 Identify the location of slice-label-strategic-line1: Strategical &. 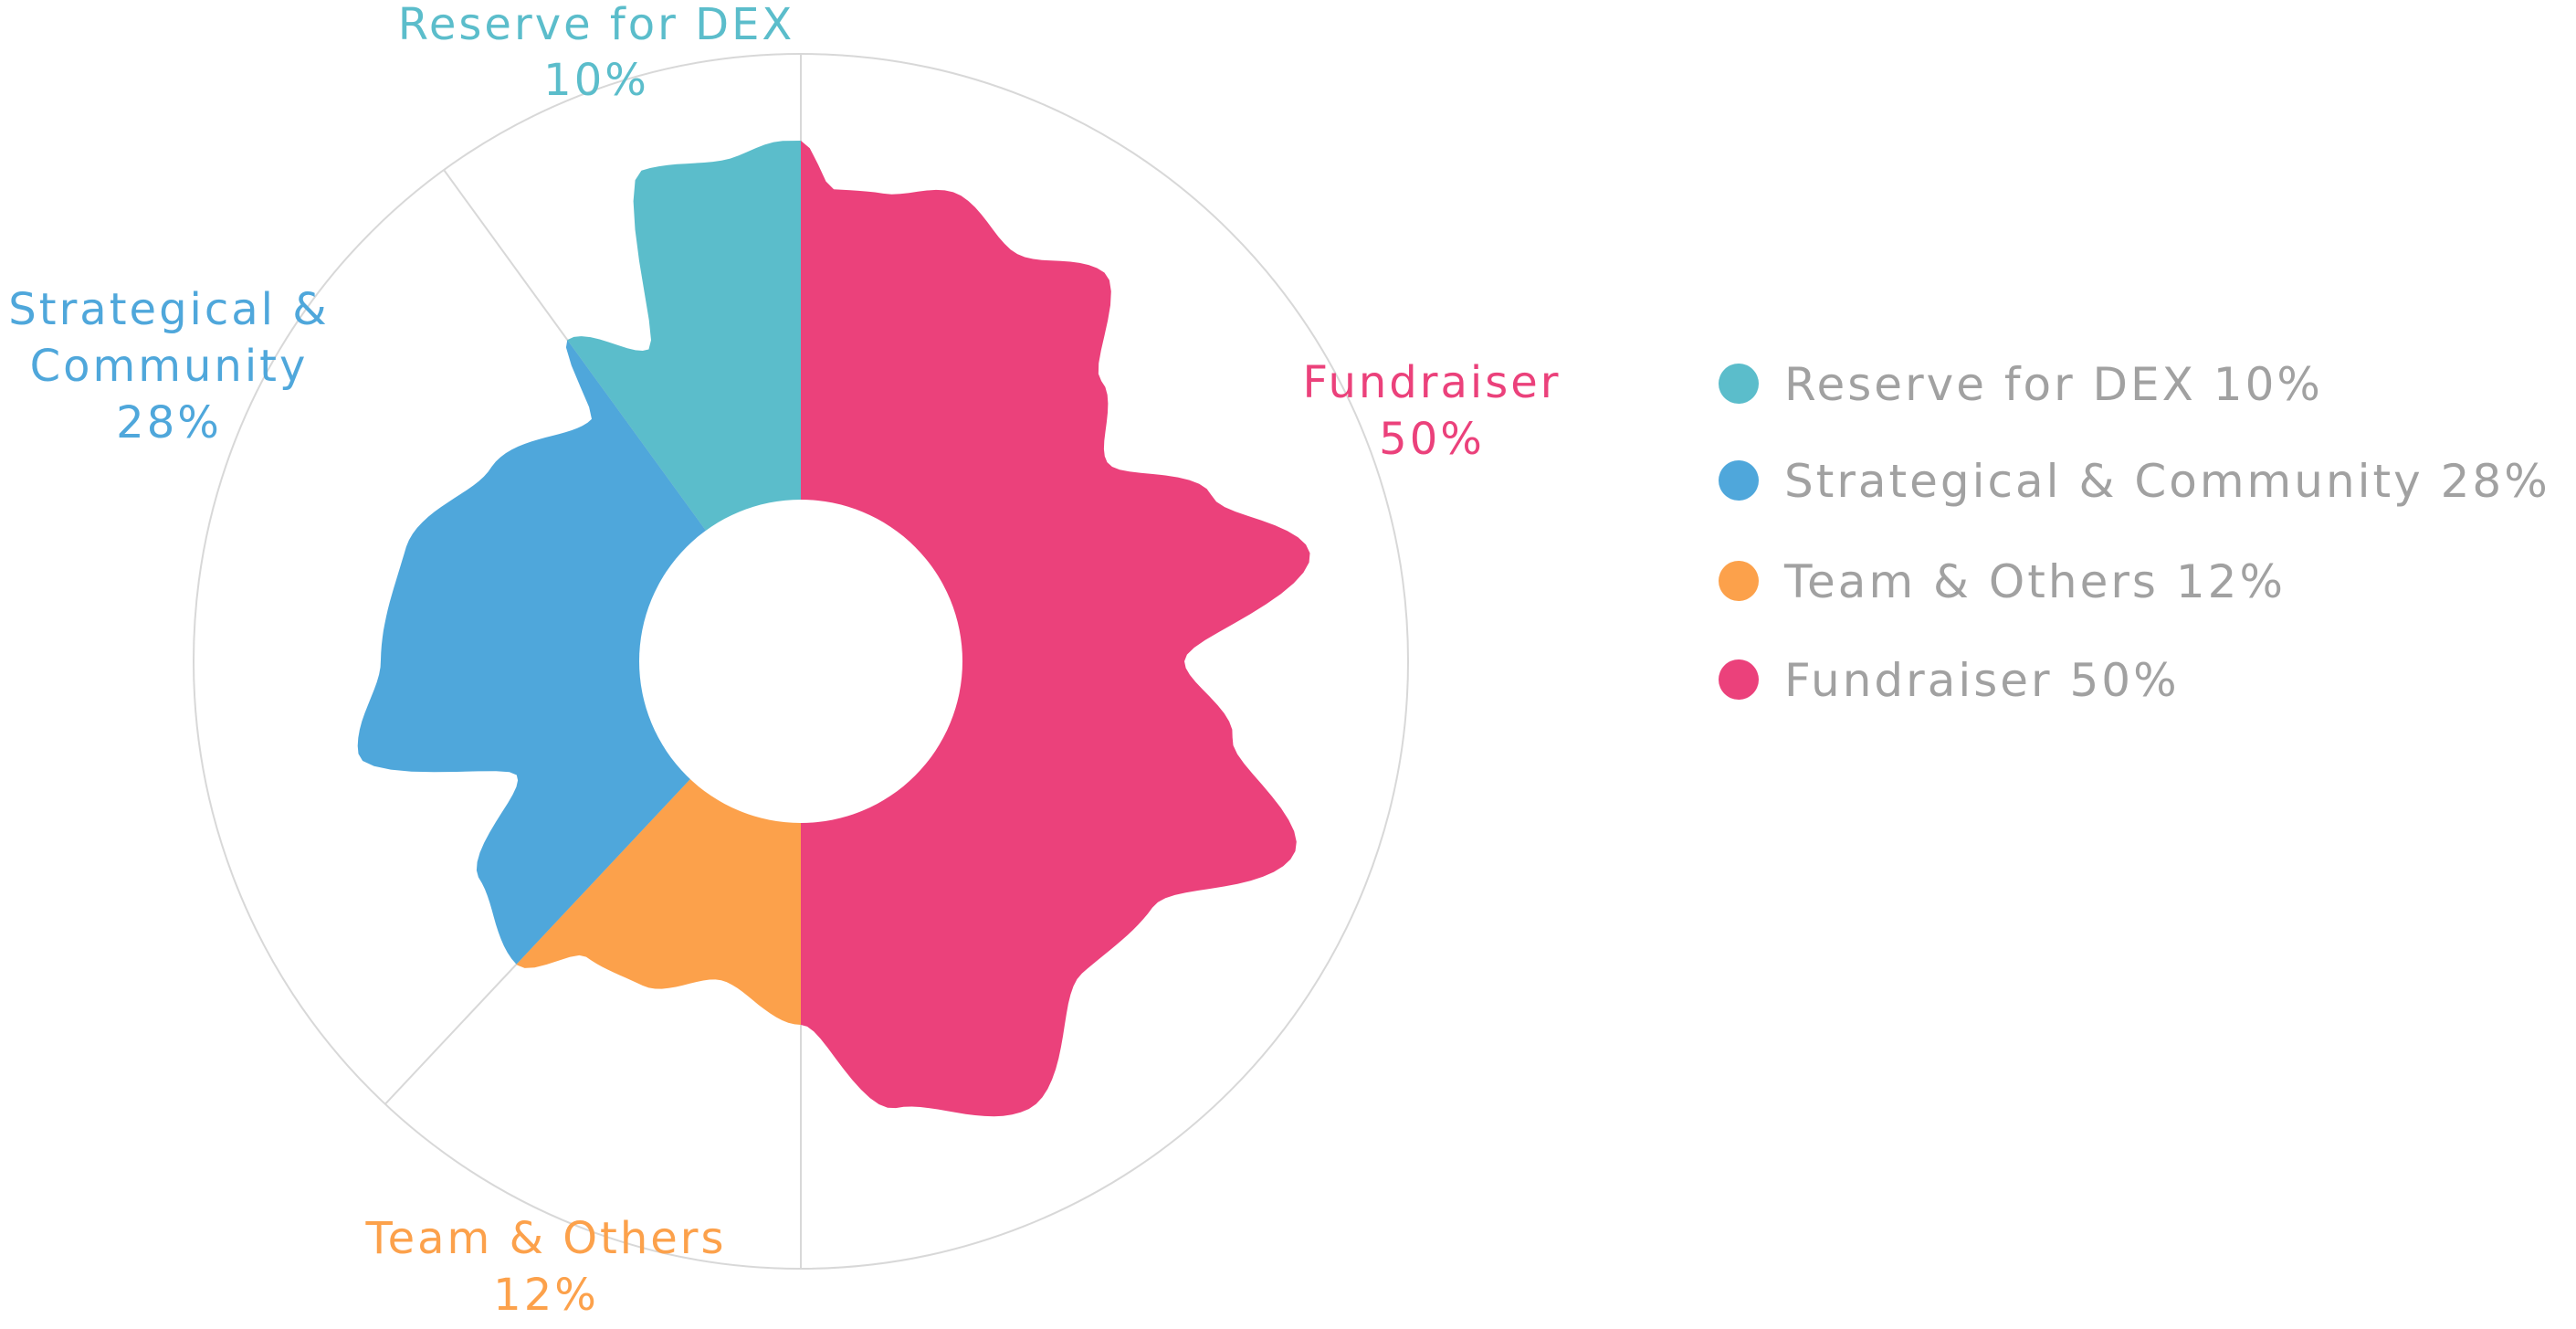
(168, 309).